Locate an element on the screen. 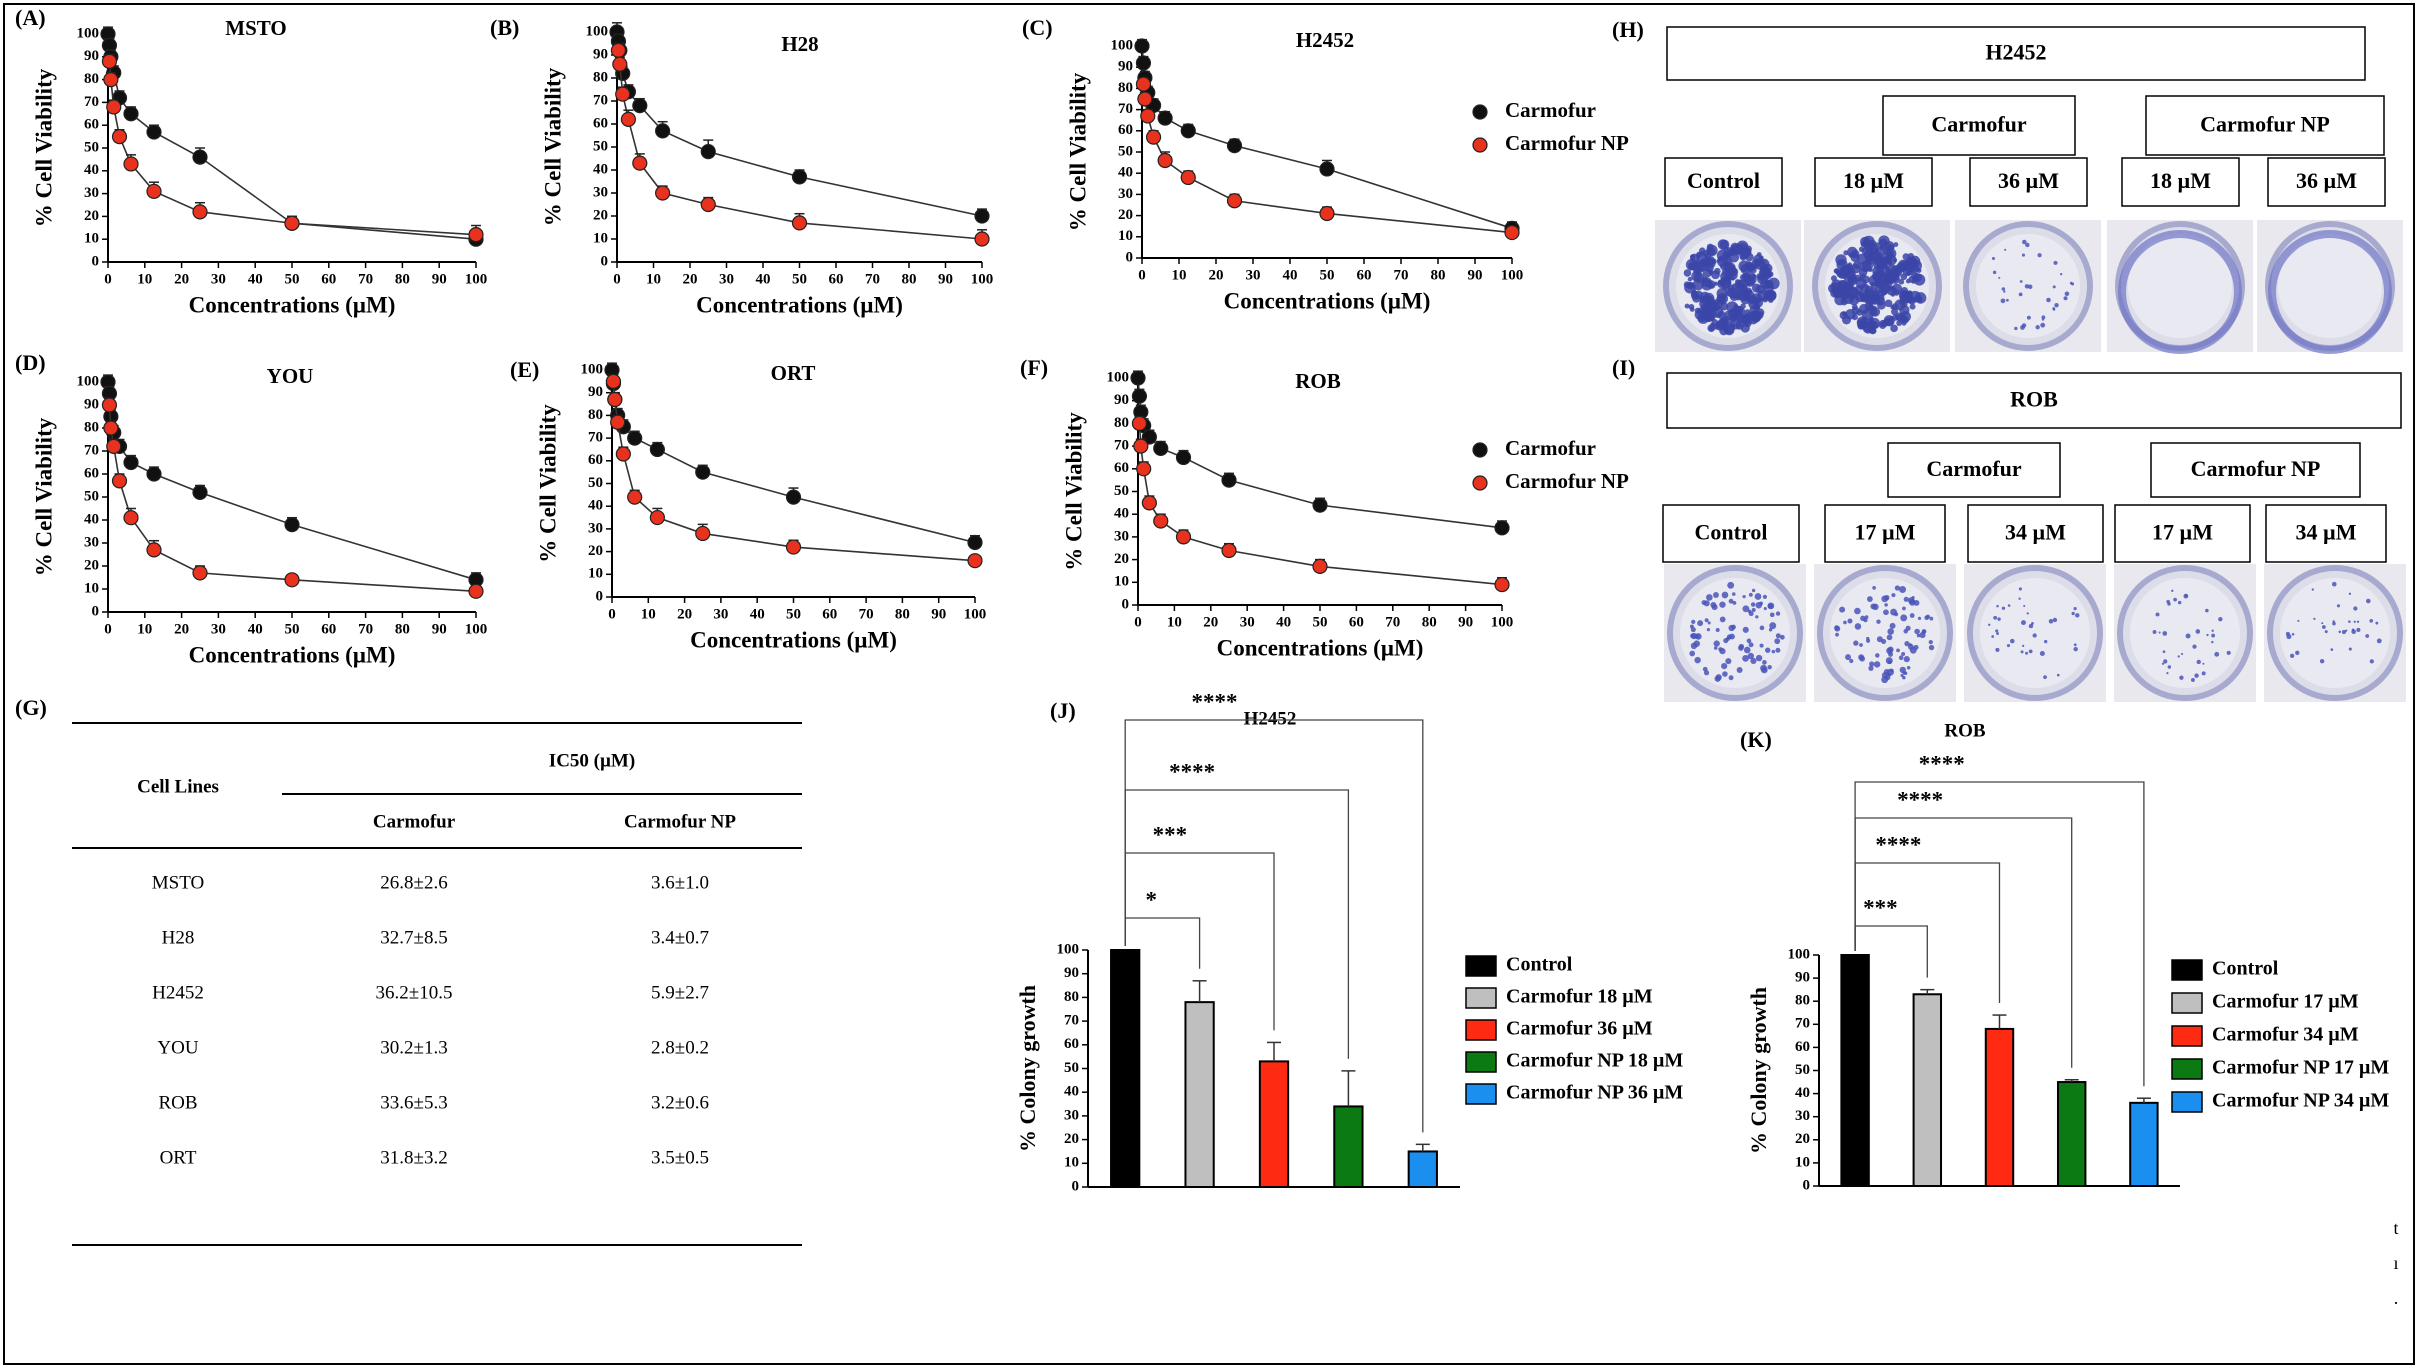  x-tick-label: 60 is located at coordinates (829, 614).